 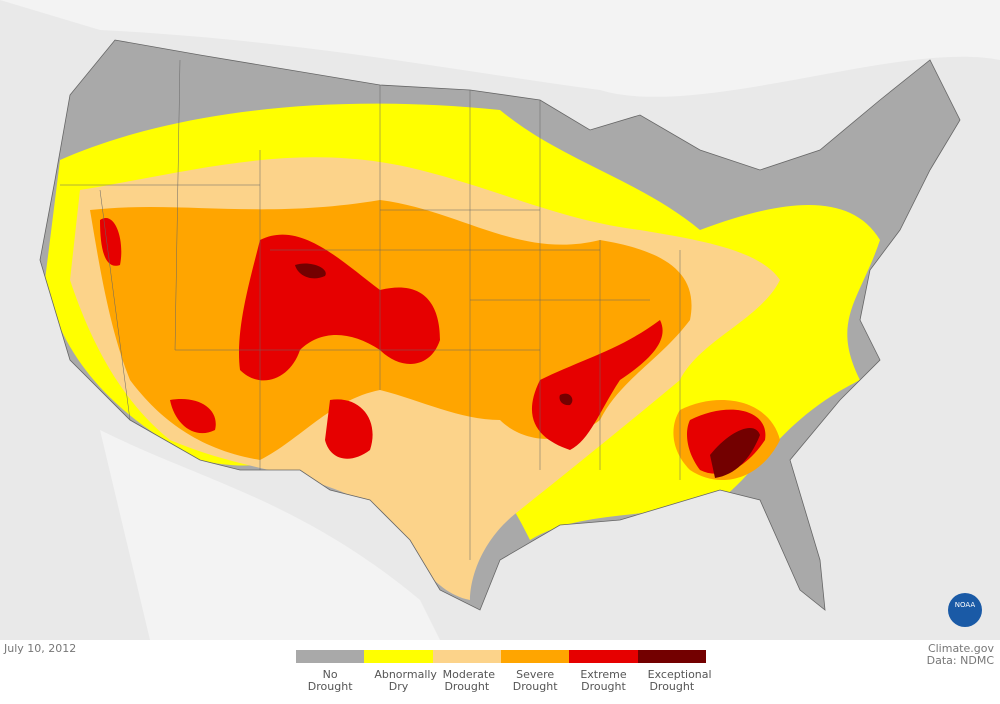 What do you see at coordinates (960, 648) in the screenshot?
I see `credit: Climate.gov` at bounding box center [960, 648].